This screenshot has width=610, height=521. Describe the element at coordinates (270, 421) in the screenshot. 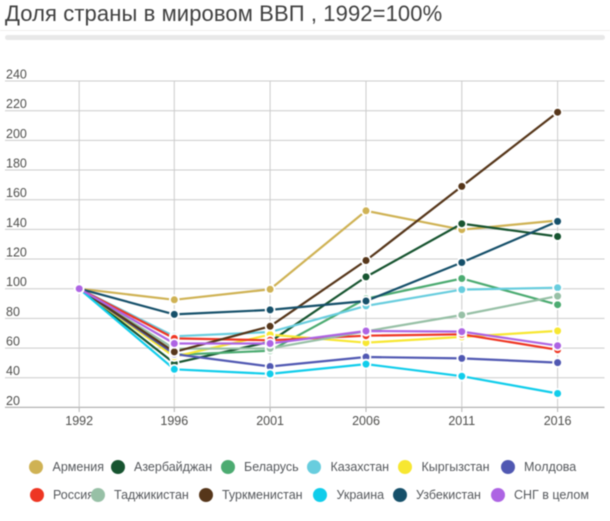

I see `svg-text: 2001` at that location.